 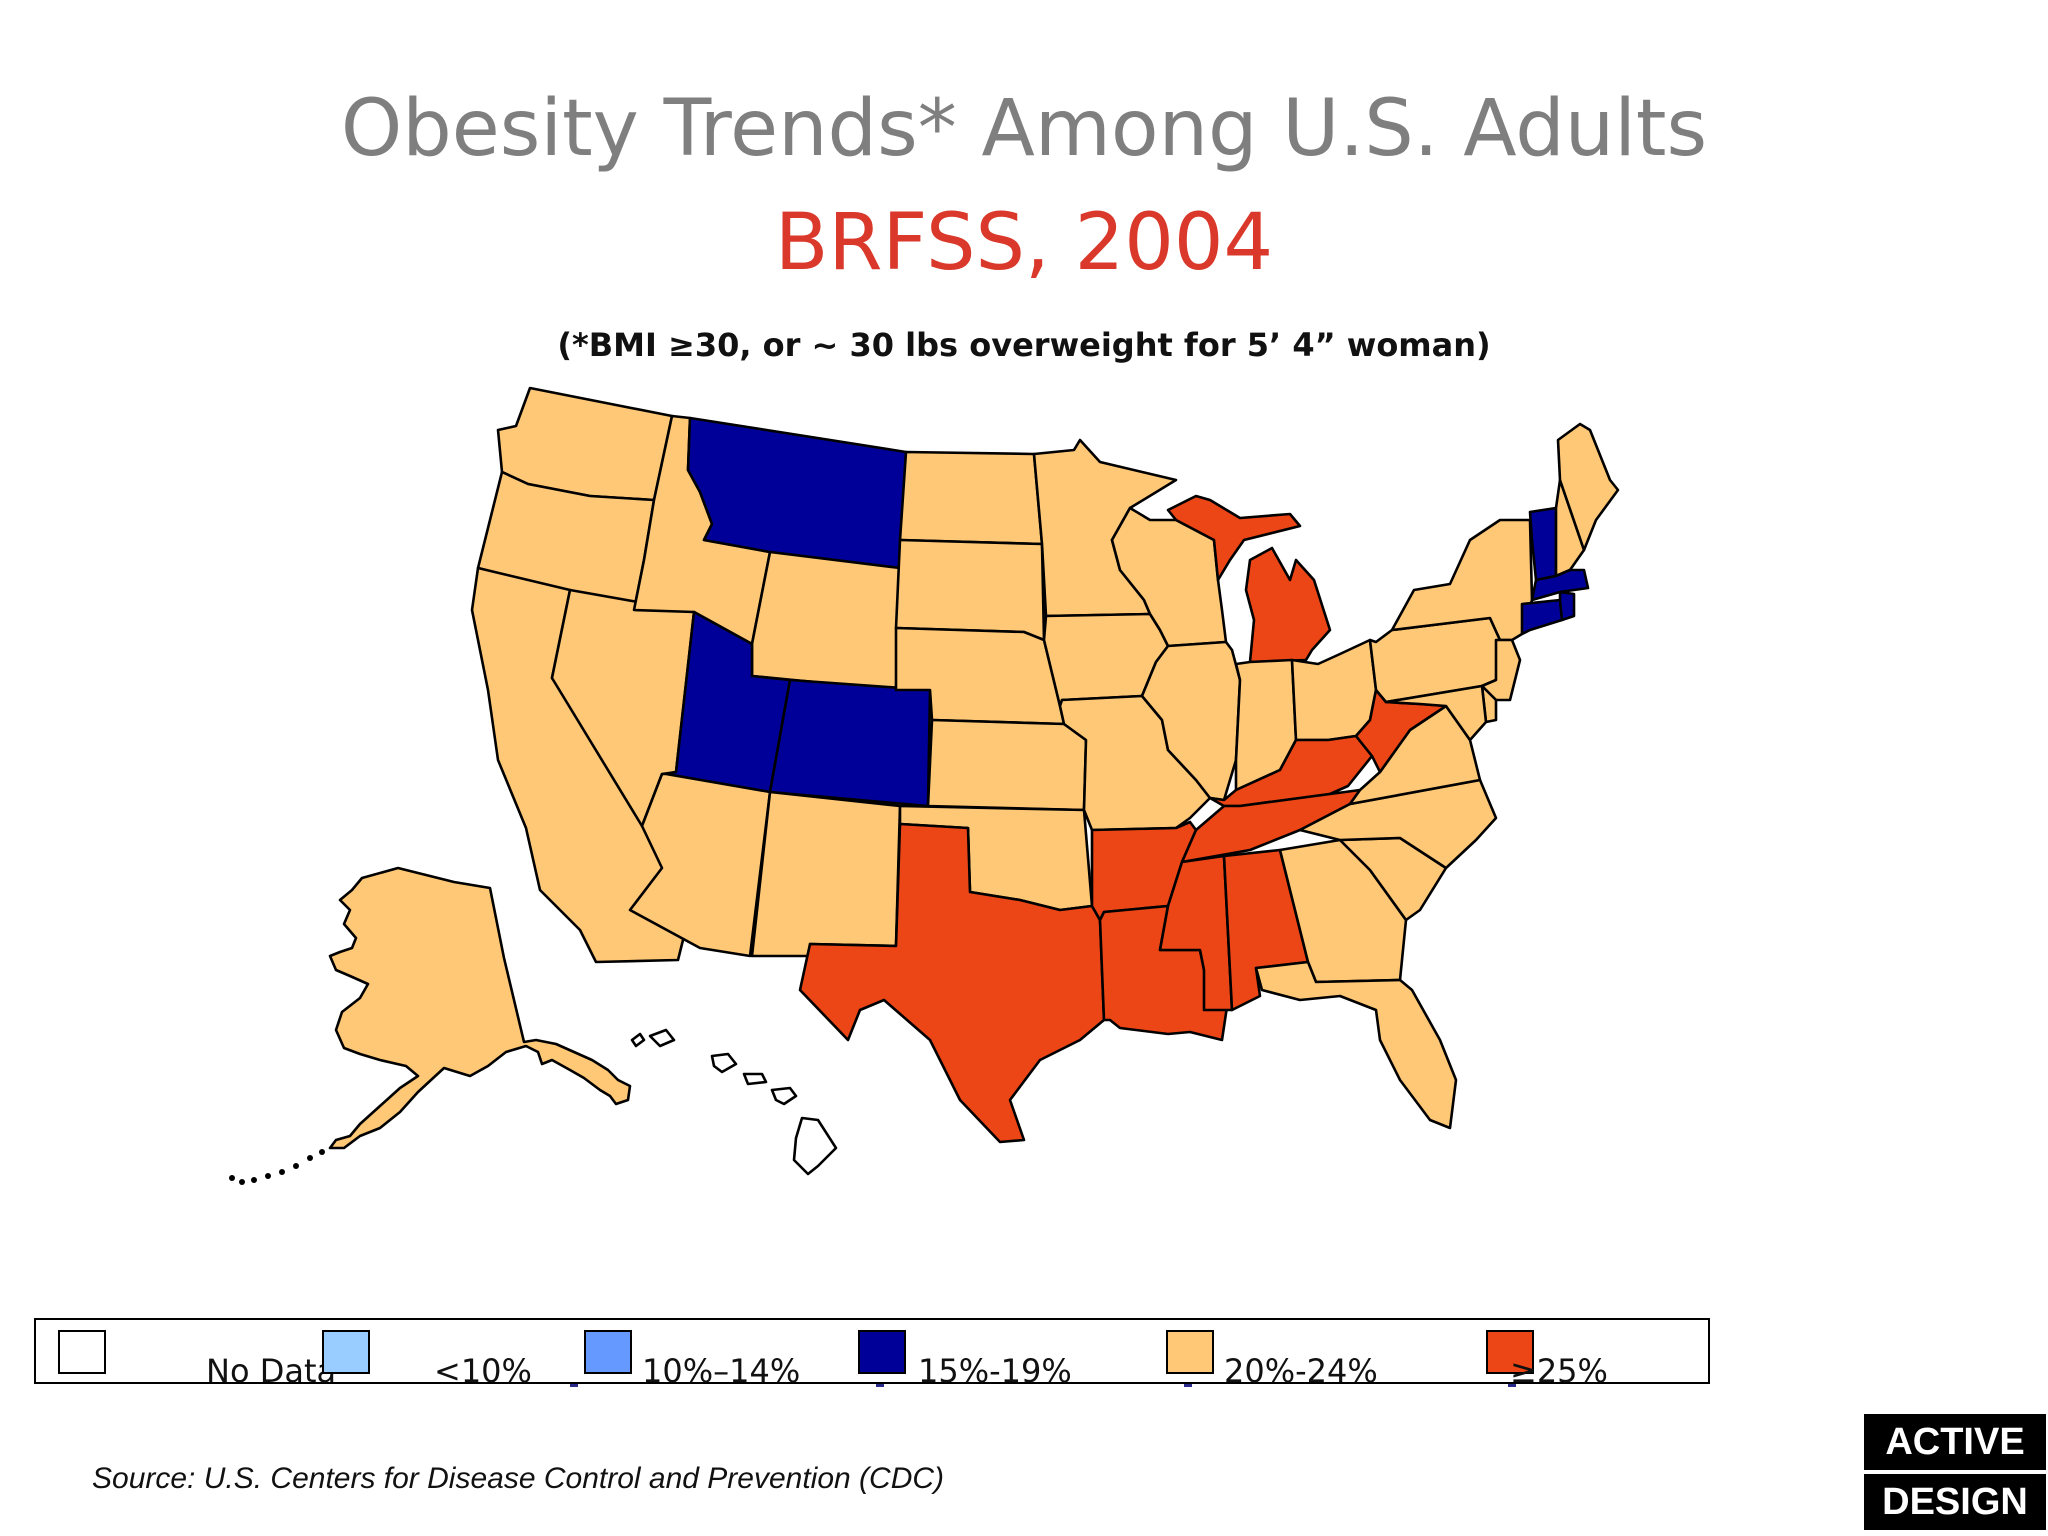 I want to click on state-HI-niihau, so click(x=662, y=1038).